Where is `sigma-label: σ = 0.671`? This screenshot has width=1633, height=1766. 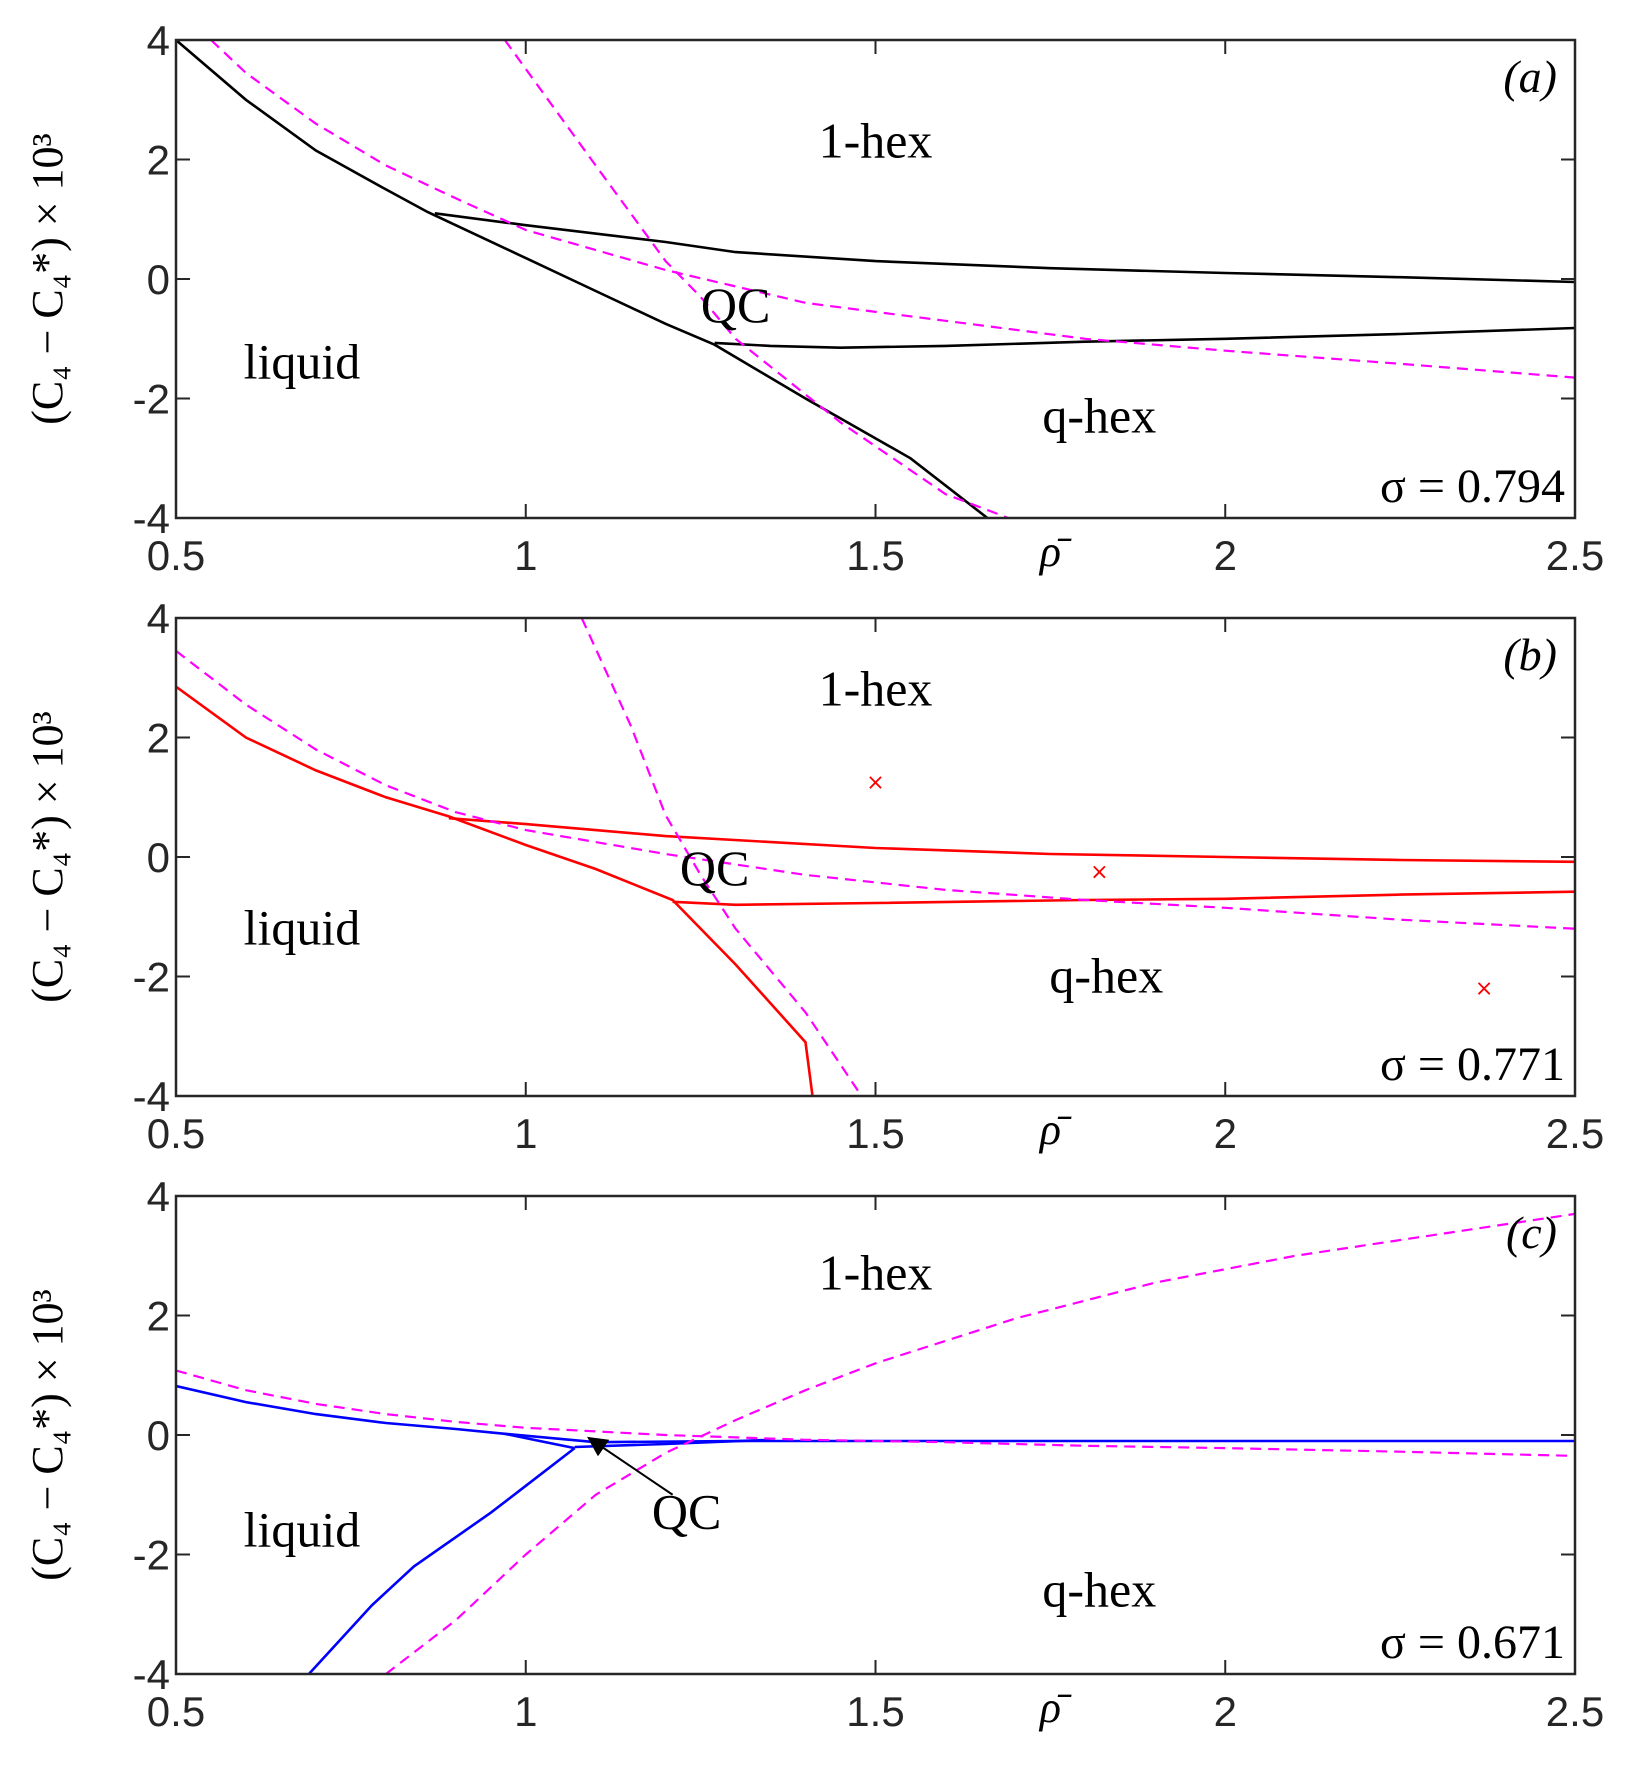
sigma-label: σ = 0.671 is located at coordinates (1472, 1642).